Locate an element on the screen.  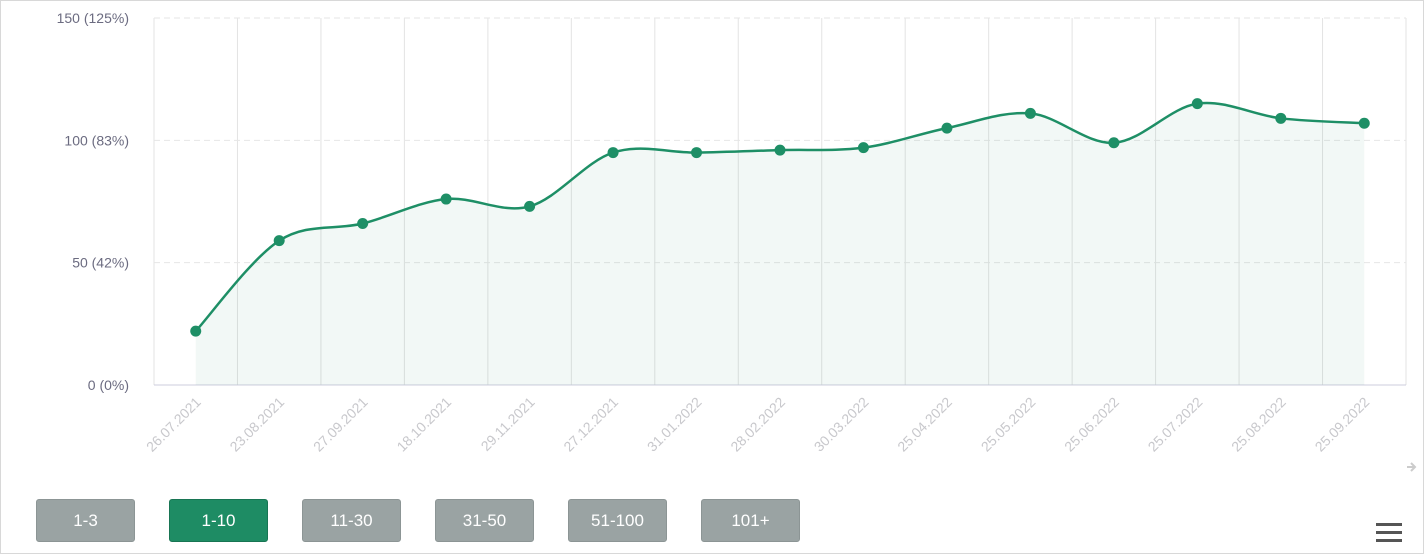
scroll-arrow is located at coordinates (1412, 467).